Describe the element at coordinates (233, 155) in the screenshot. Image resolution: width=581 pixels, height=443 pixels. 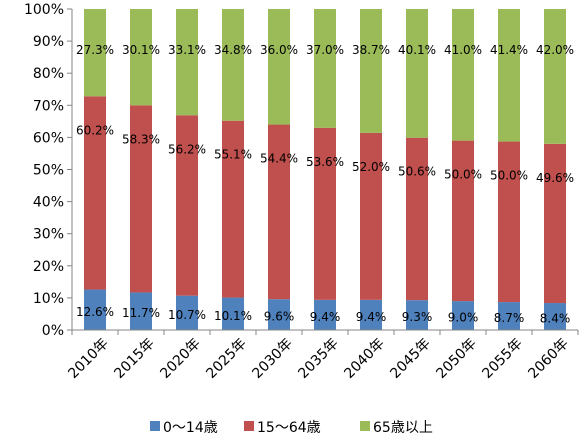
I see `data-label: 55.1%` at that location.